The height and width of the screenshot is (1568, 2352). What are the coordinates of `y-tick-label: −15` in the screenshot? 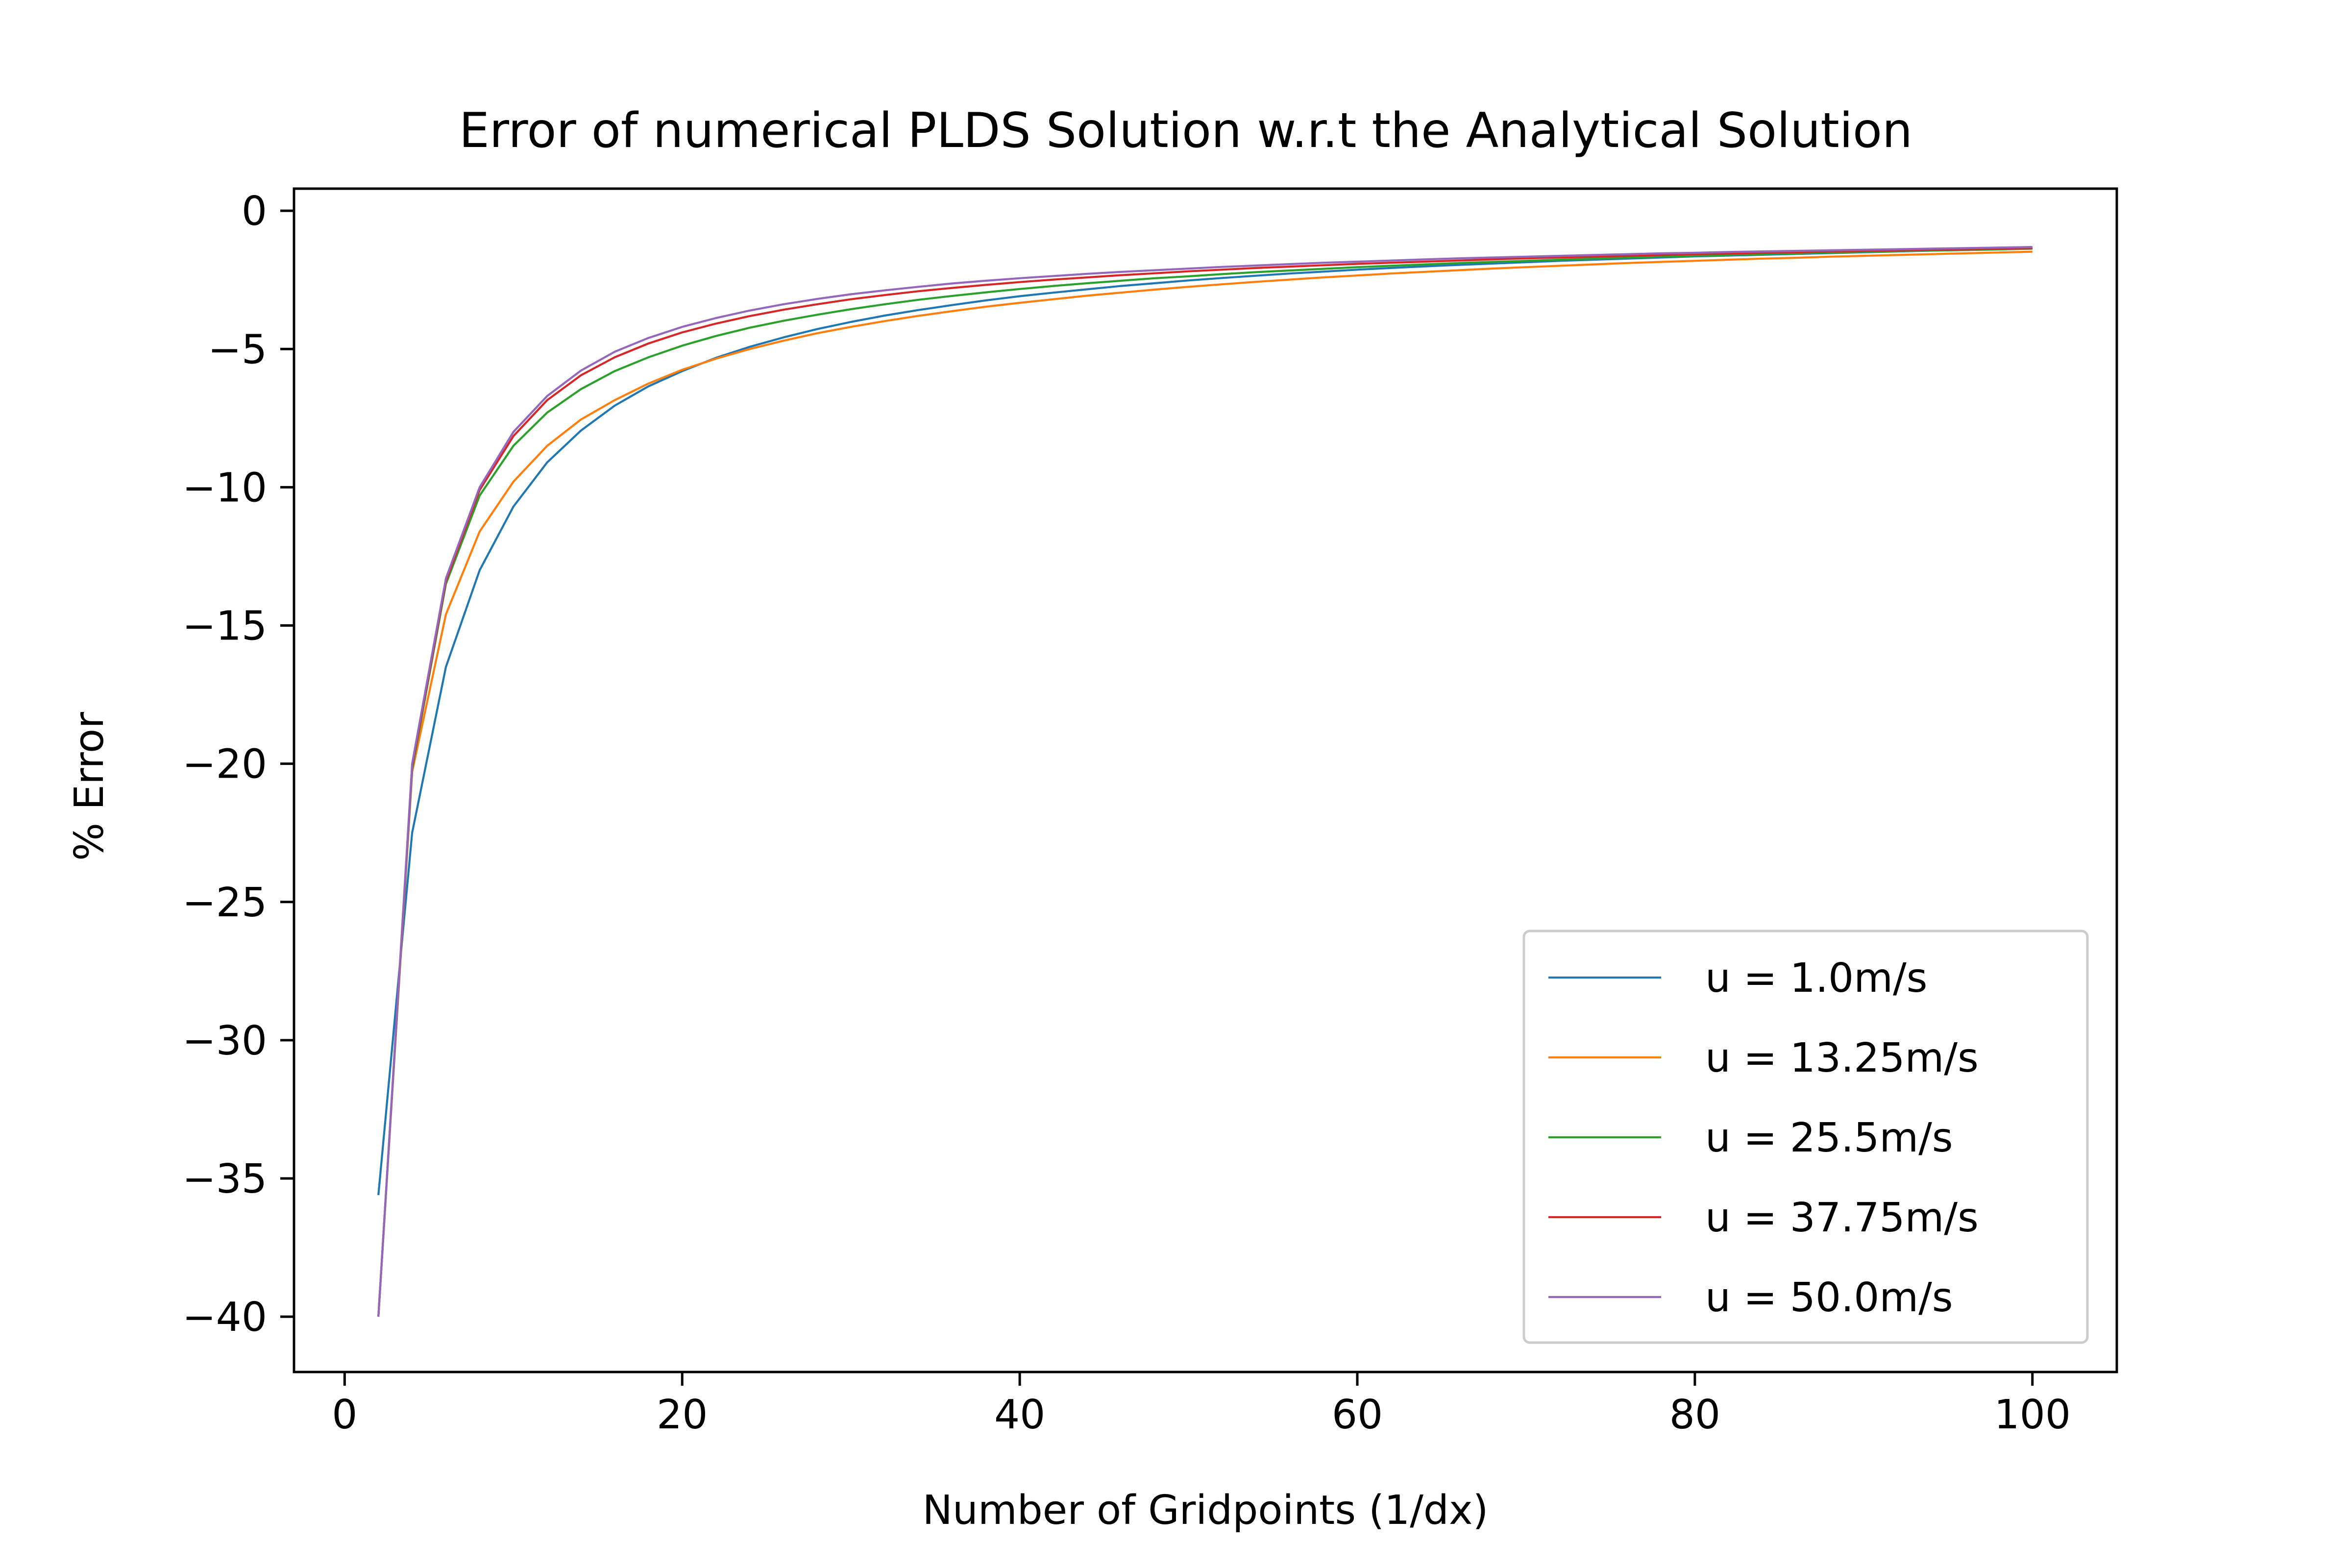 It's located at (224, 626).